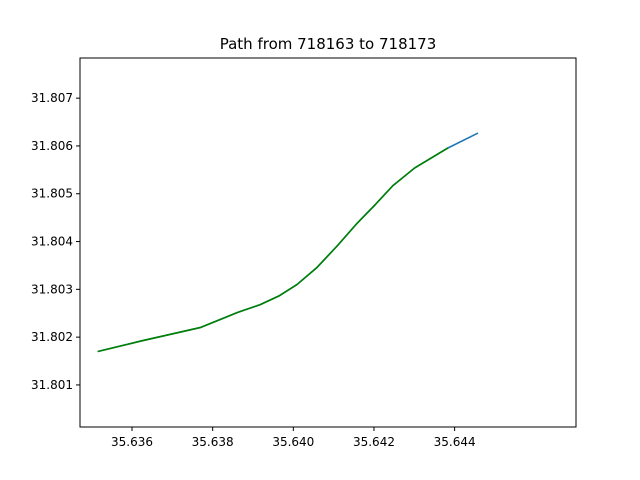  What do you see at coordinates (455, 442) in the screenshot?
I see `x-tick-label: 35.644` at bounding box center [455, 442].